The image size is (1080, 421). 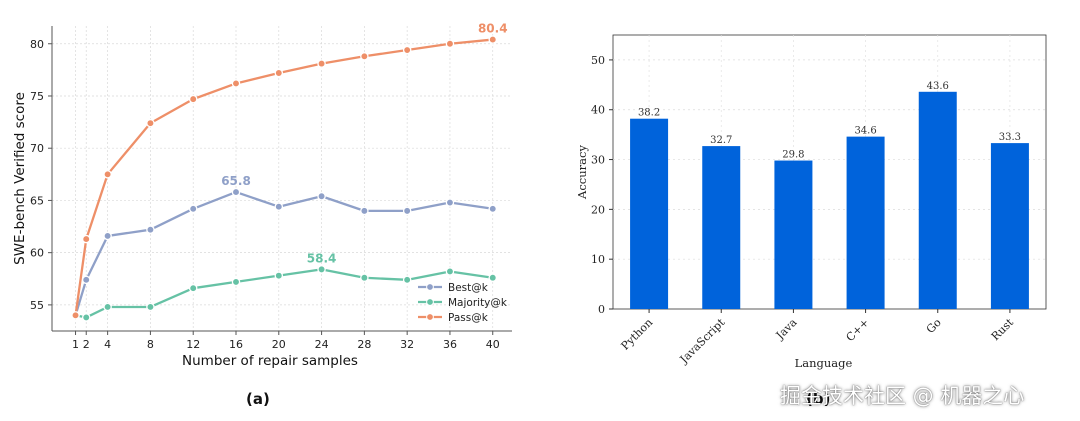 What do you see at coordinates (322, 344) in the screenshot?
I see `x-tick-label: 24` at bounding box center [322, 344].